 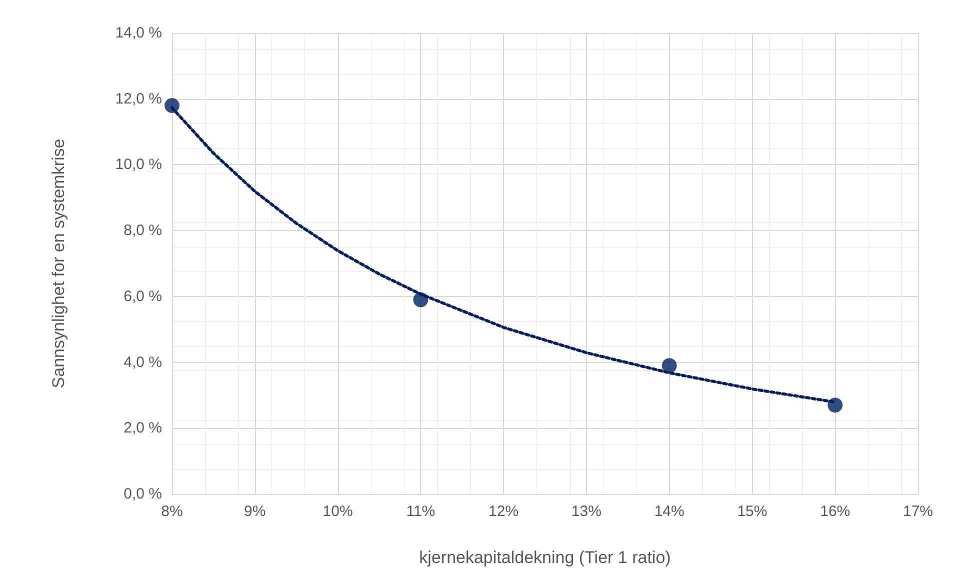 I want to click on y-tick-label: 8,0 %, so click(x=143, y=231).